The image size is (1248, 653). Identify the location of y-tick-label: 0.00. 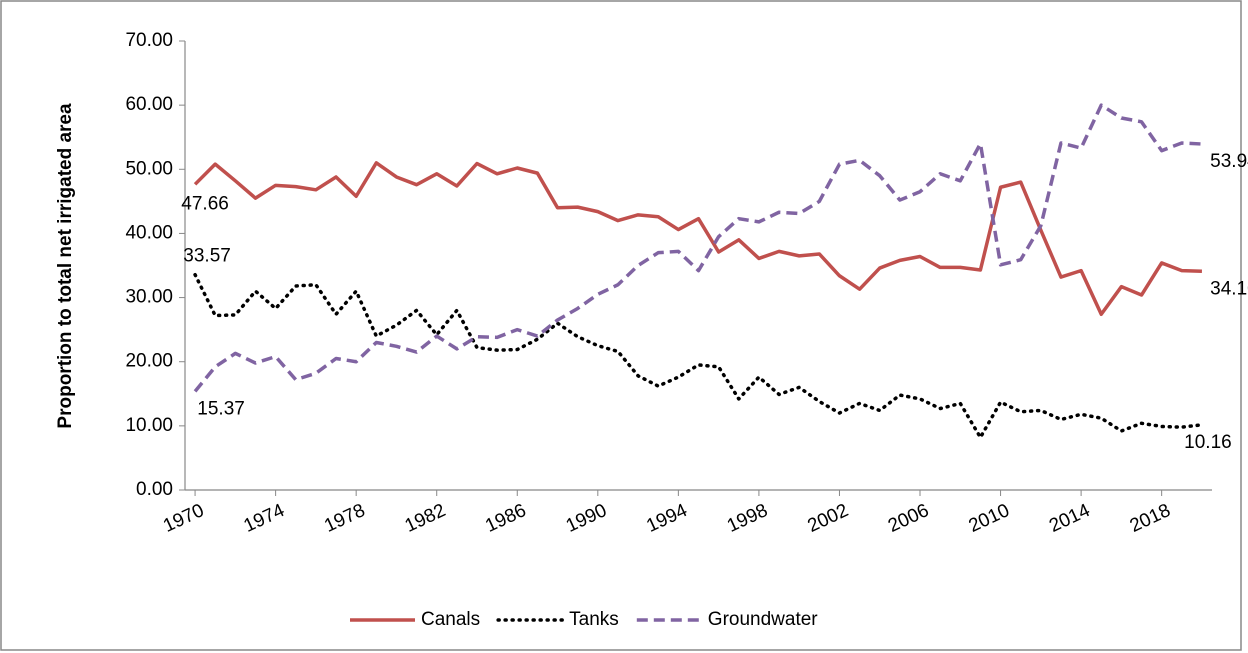
(154, 489).